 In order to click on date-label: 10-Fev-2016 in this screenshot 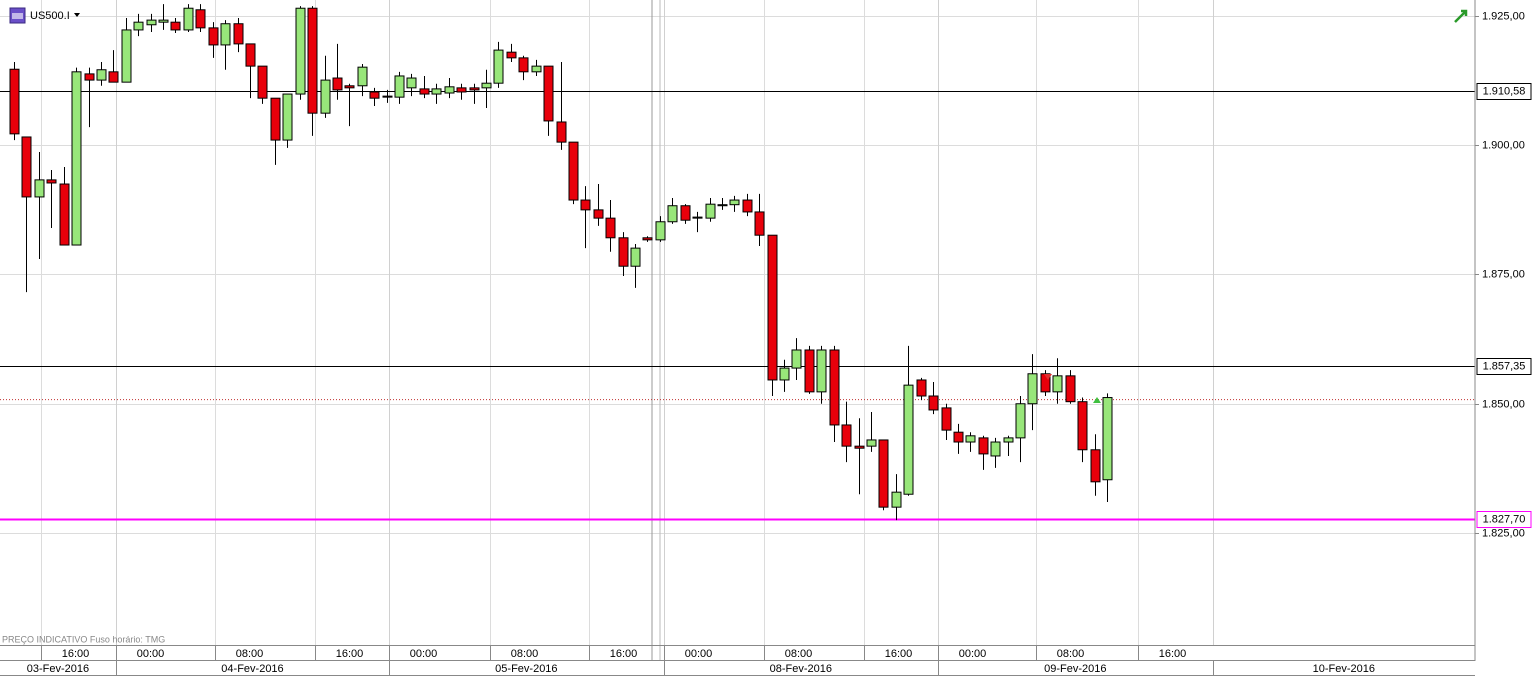, I will do `click(1344, 669)`.